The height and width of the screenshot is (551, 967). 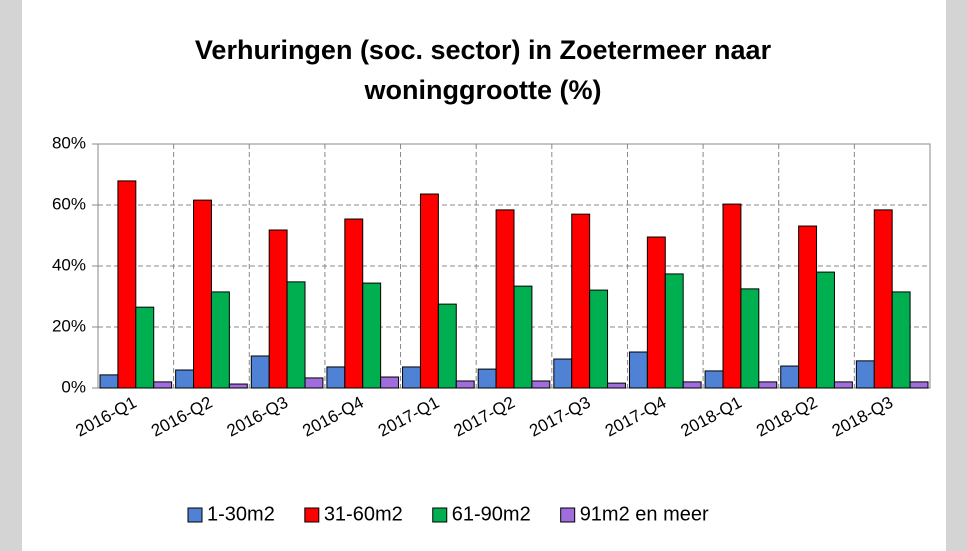 I want to click on x-tick-label: 2017-Q4, so click(x=635, y=417).